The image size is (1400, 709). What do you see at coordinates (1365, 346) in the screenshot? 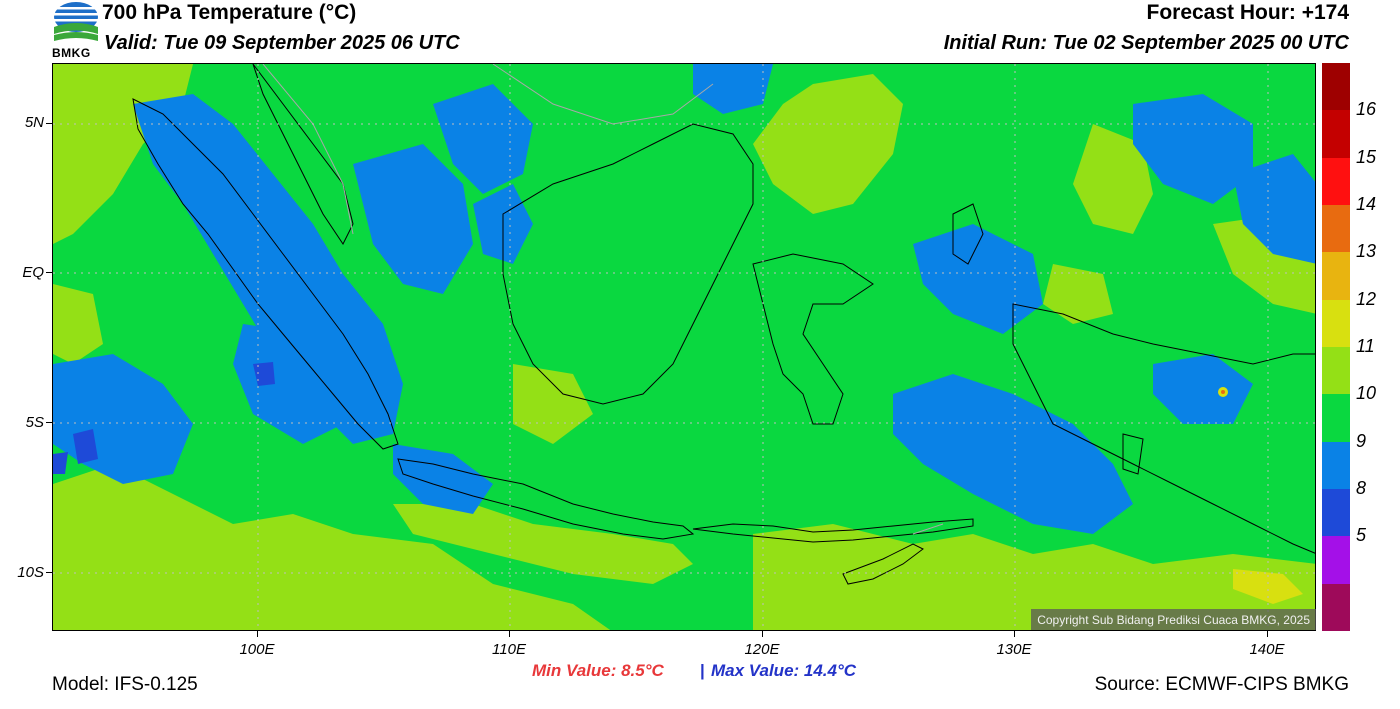
I see `colorbar-label: 11` at bounding box center [1365, 346].